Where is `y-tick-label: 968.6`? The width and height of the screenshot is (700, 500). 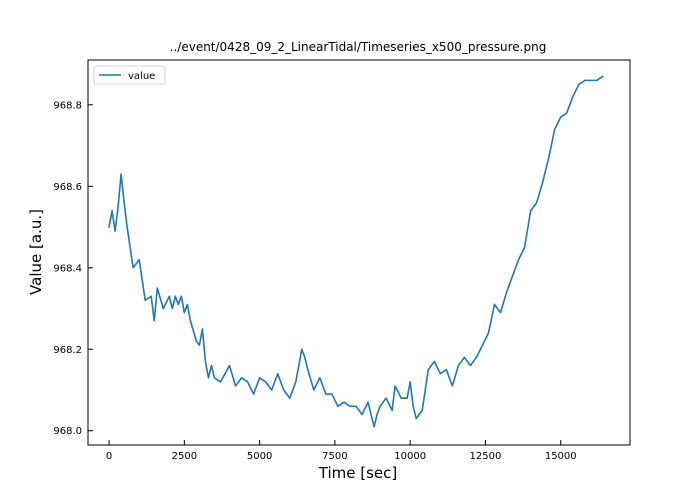 y-tick-label: 968.6 is located at coordinates (67, 187).